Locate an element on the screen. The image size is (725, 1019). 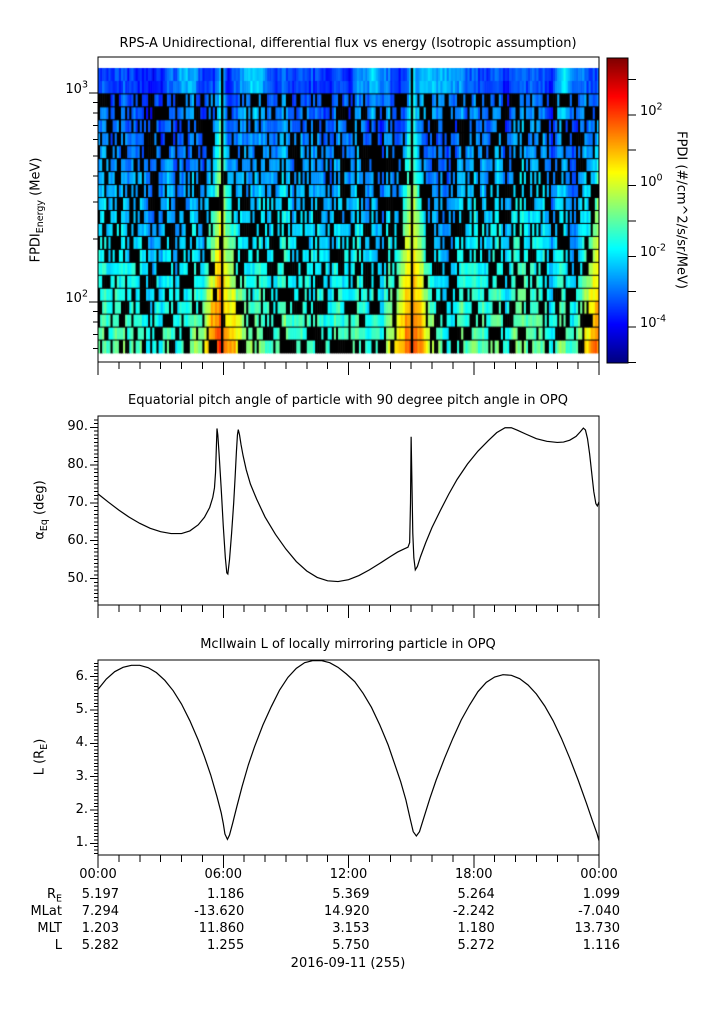
table-cell: 5.272 is located at coordinates (460, 945).